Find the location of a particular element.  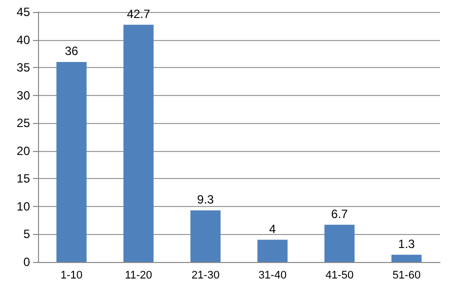

x-tick-label: 11-20 is located at coordinates (138, 276).